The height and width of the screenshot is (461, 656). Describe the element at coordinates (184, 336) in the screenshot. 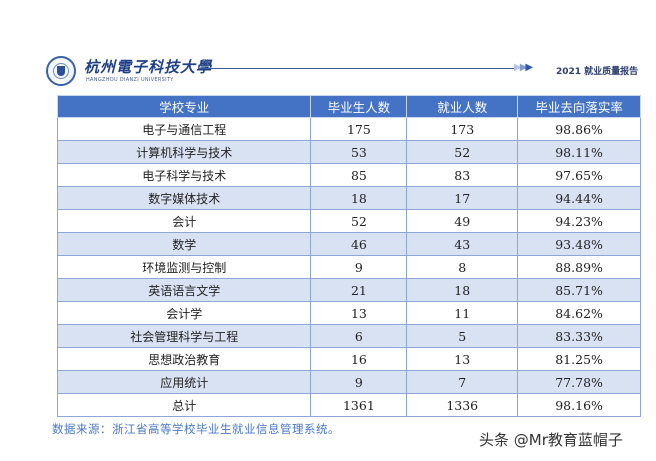

I see `major-cell: 社会管理科学与工程` at that location.